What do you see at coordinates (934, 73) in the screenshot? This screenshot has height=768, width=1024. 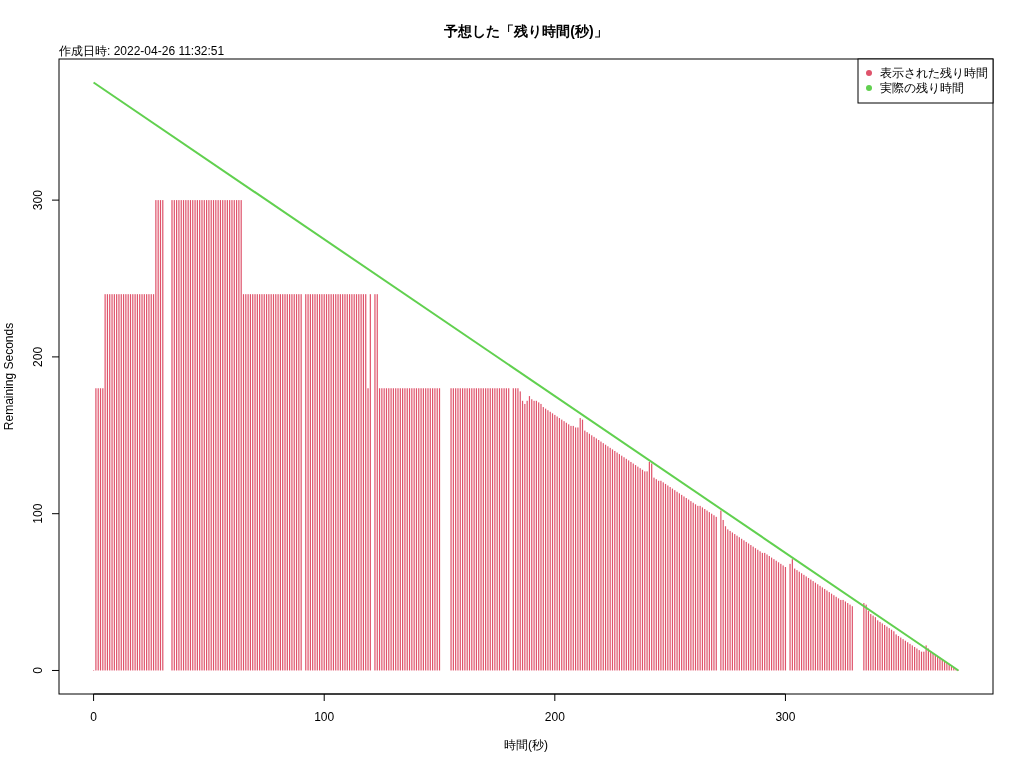 I see `legend-label: 表示された残り時間` at bounding box center [934, 73].